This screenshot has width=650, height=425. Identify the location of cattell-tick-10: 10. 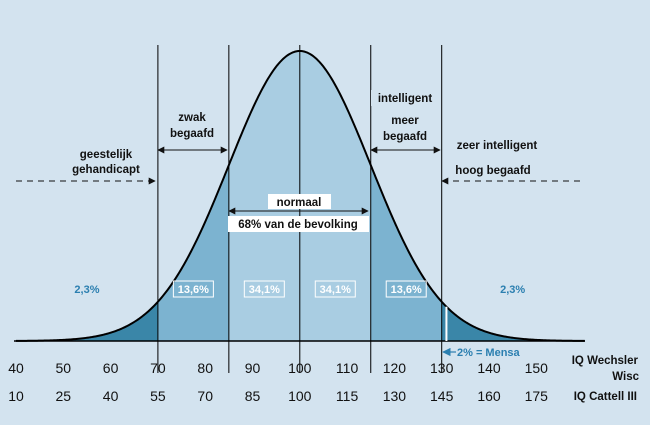
(16, 396).